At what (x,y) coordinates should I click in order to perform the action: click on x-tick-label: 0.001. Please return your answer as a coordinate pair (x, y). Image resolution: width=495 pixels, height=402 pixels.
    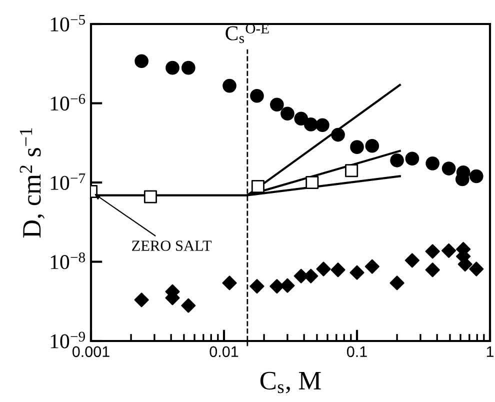
    Looking at the image, I should click on (91, 352).